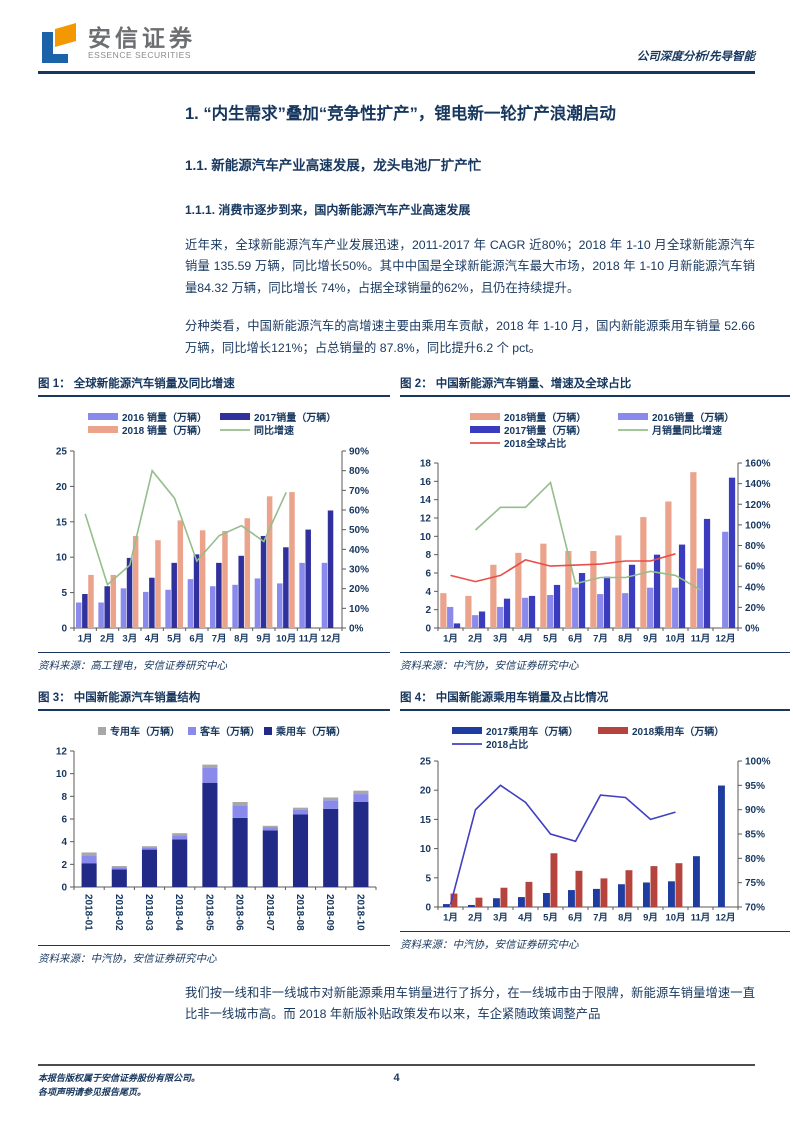  What do you see at coordinates (88, 912) in the screenshot?
I see `svg-text: 2018-01` at bounding box center [88, 912].